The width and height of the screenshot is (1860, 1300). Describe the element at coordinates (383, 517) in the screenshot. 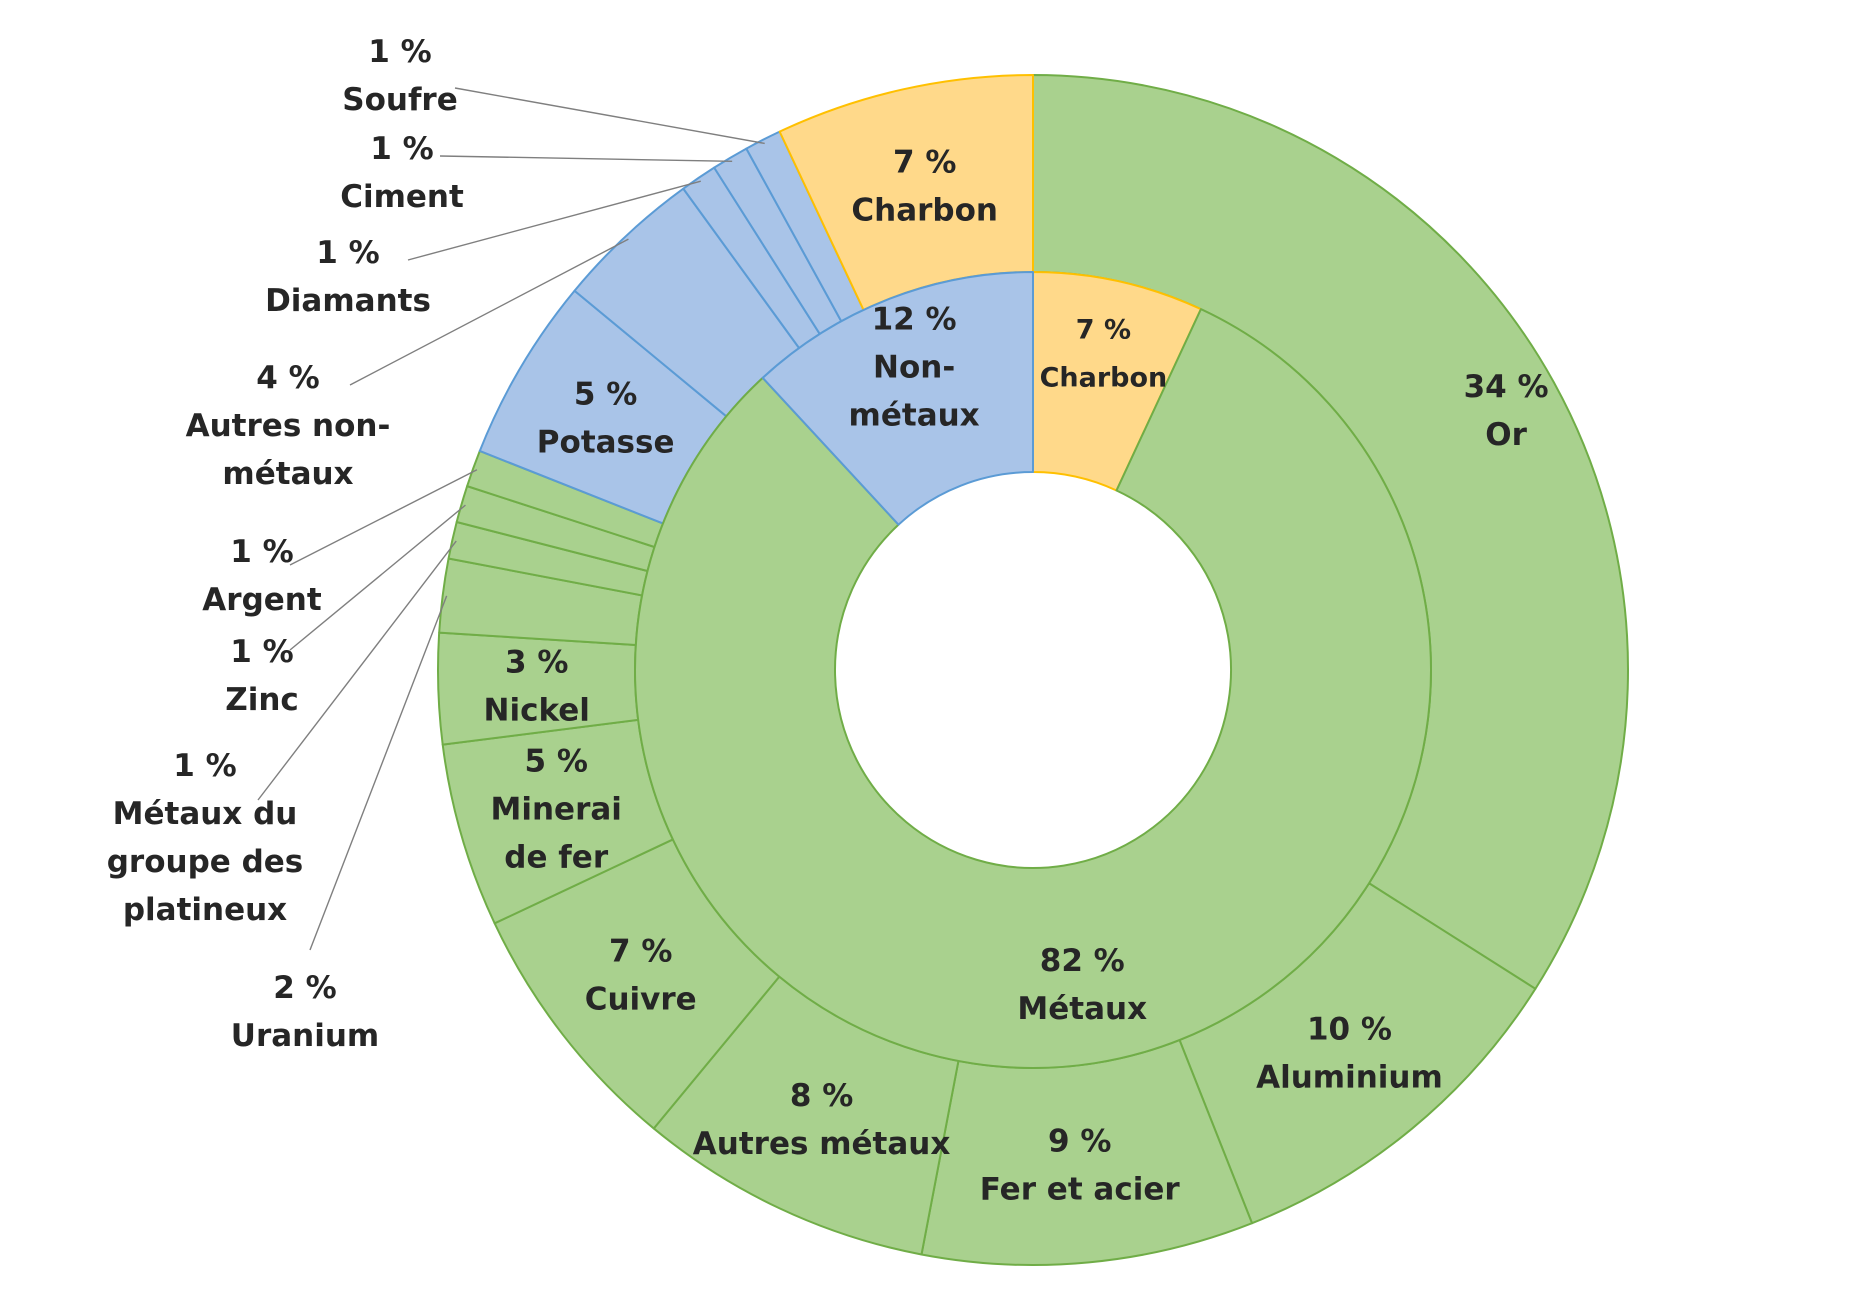

I see `slice-outer-argent-leader-line` at that location.